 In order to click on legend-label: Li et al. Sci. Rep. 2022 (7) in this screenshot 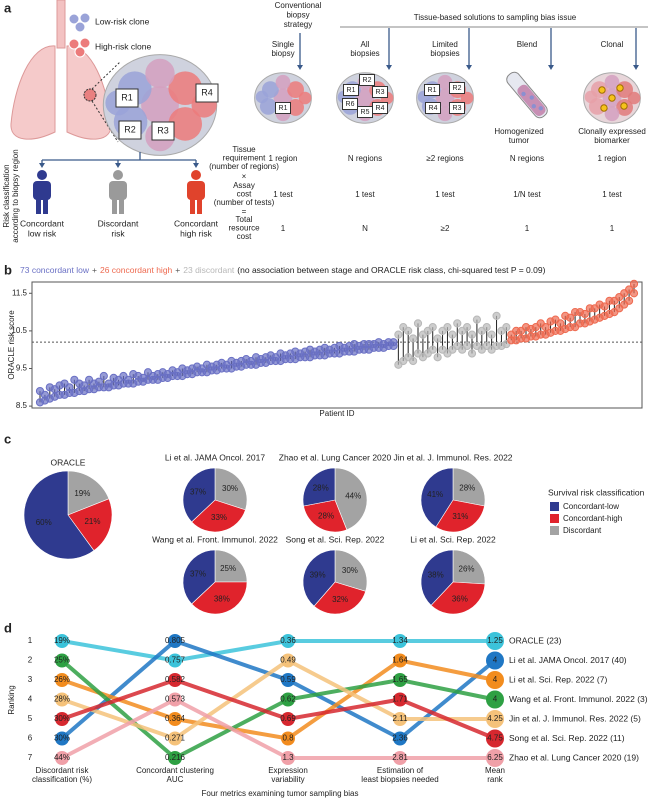, I will do `click(558, 679)`.